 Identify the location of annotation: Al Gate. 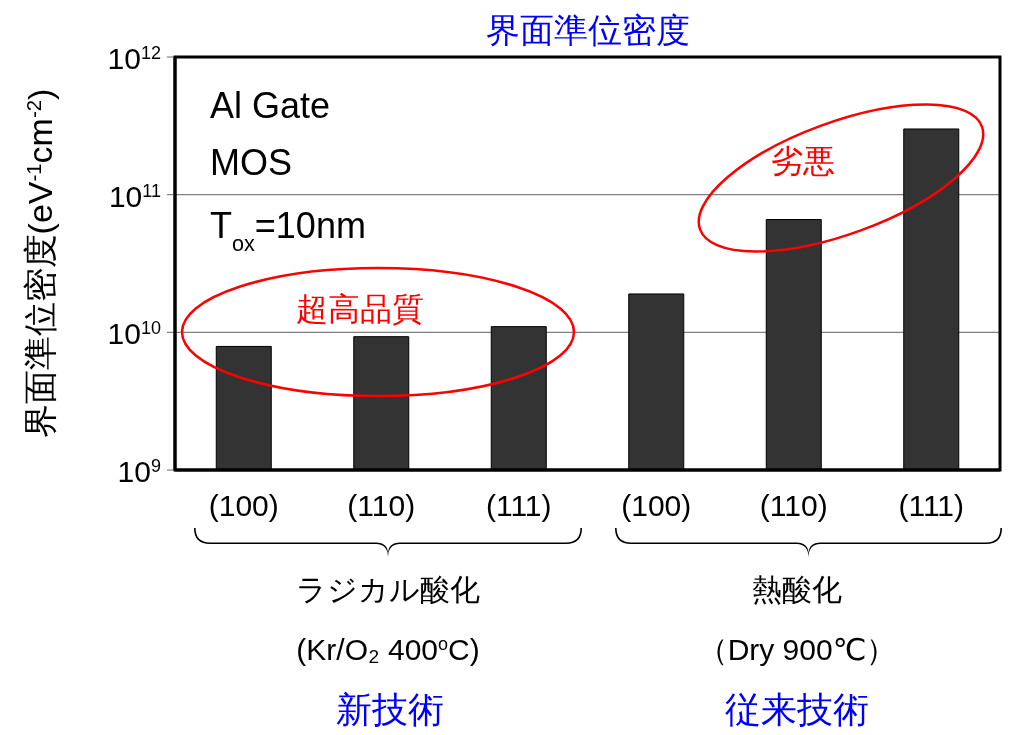
(270, 105).